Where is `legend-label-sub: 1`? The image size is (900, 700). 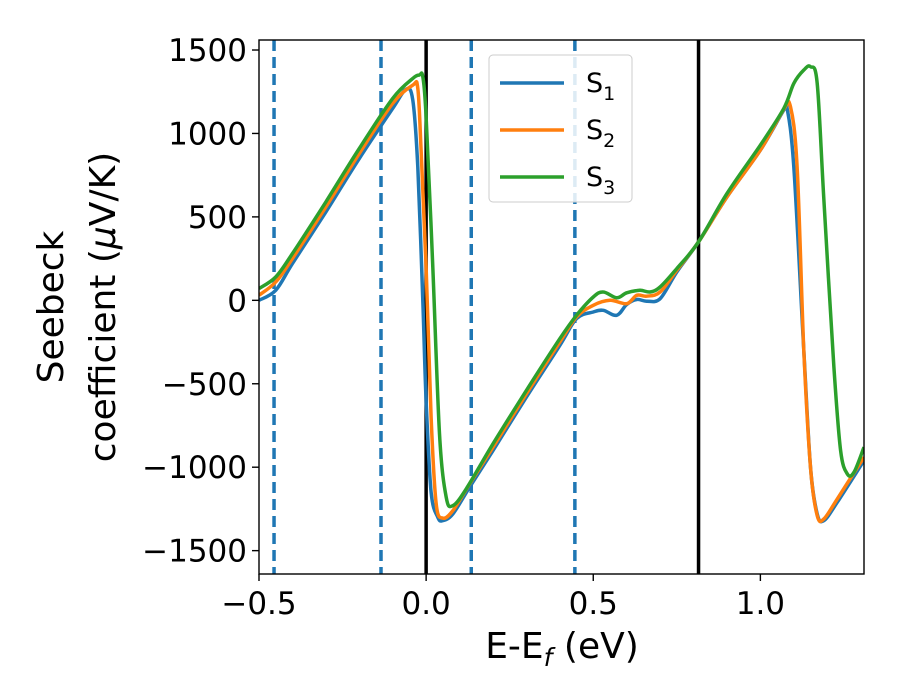
legend-label-sub: 1 is located at coordinates (609, 94).